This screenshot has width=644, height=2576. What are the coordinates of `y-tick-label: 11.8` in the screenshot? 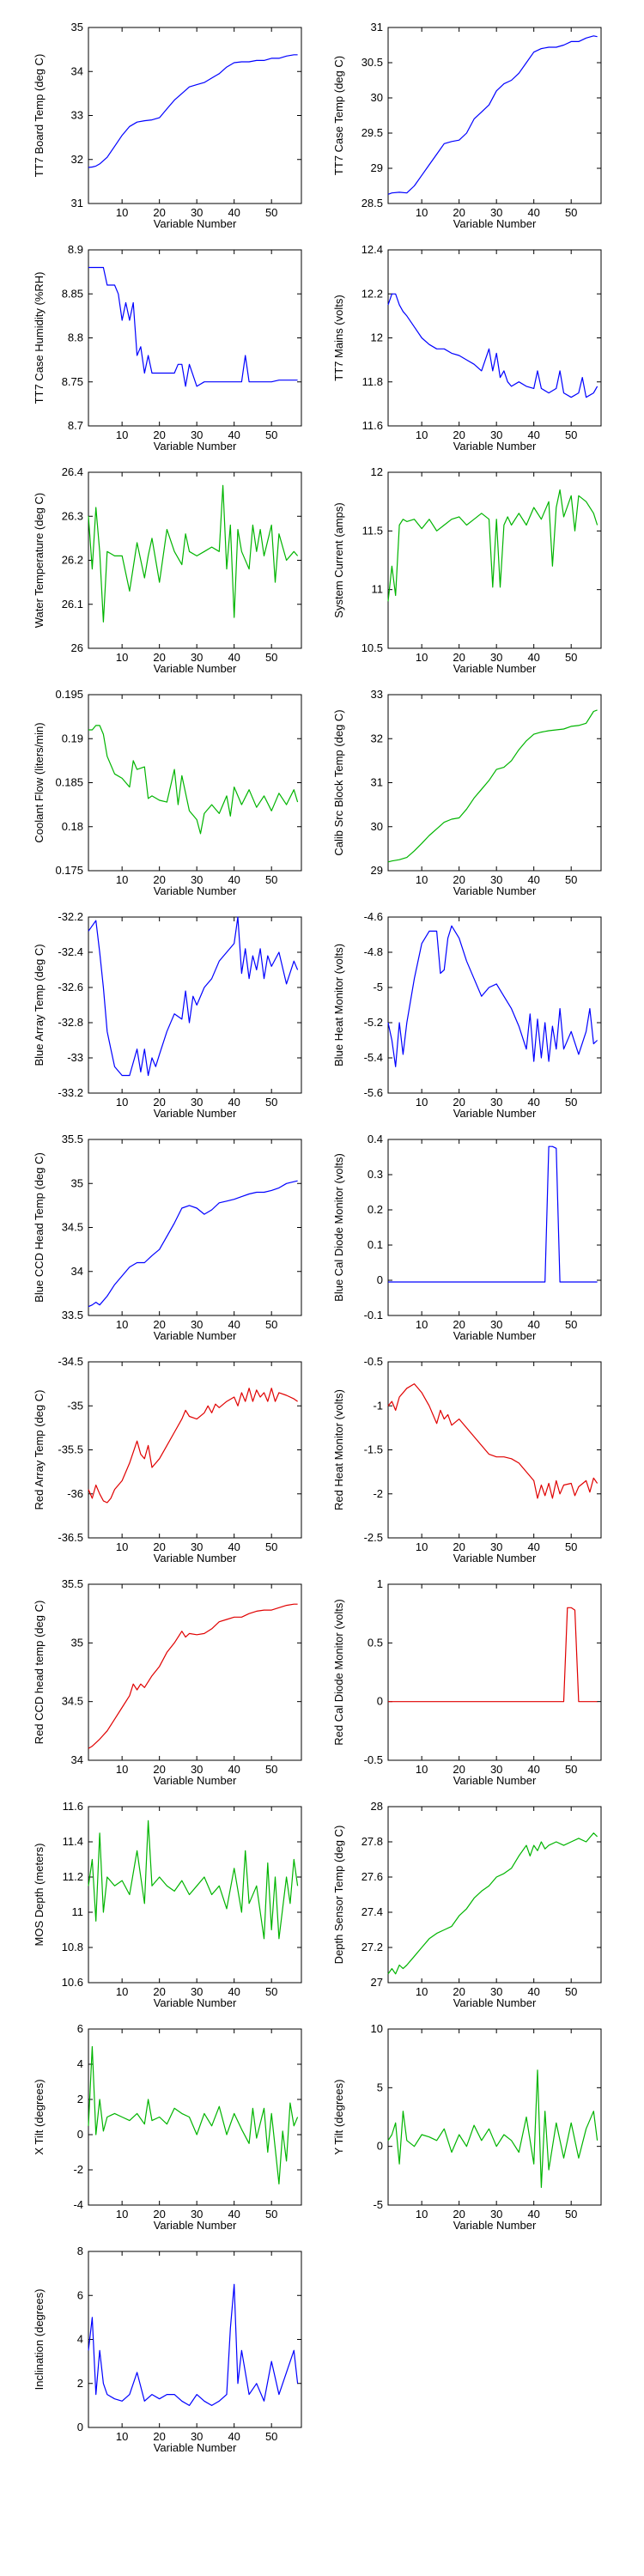 It's located at (372, 381).